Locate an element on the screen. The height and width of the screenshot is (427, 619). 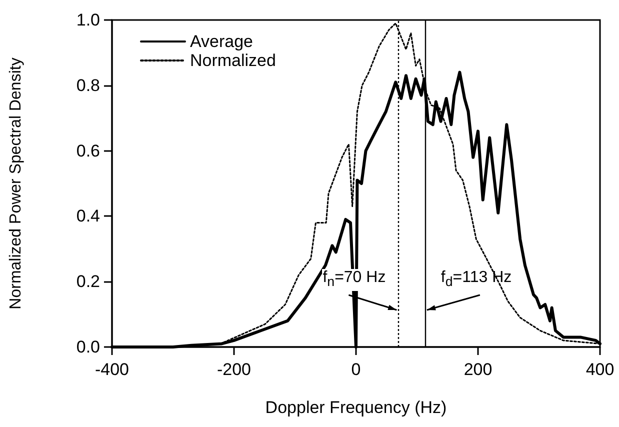
x-tick-label: -200 is located at coordinates (234, 369).